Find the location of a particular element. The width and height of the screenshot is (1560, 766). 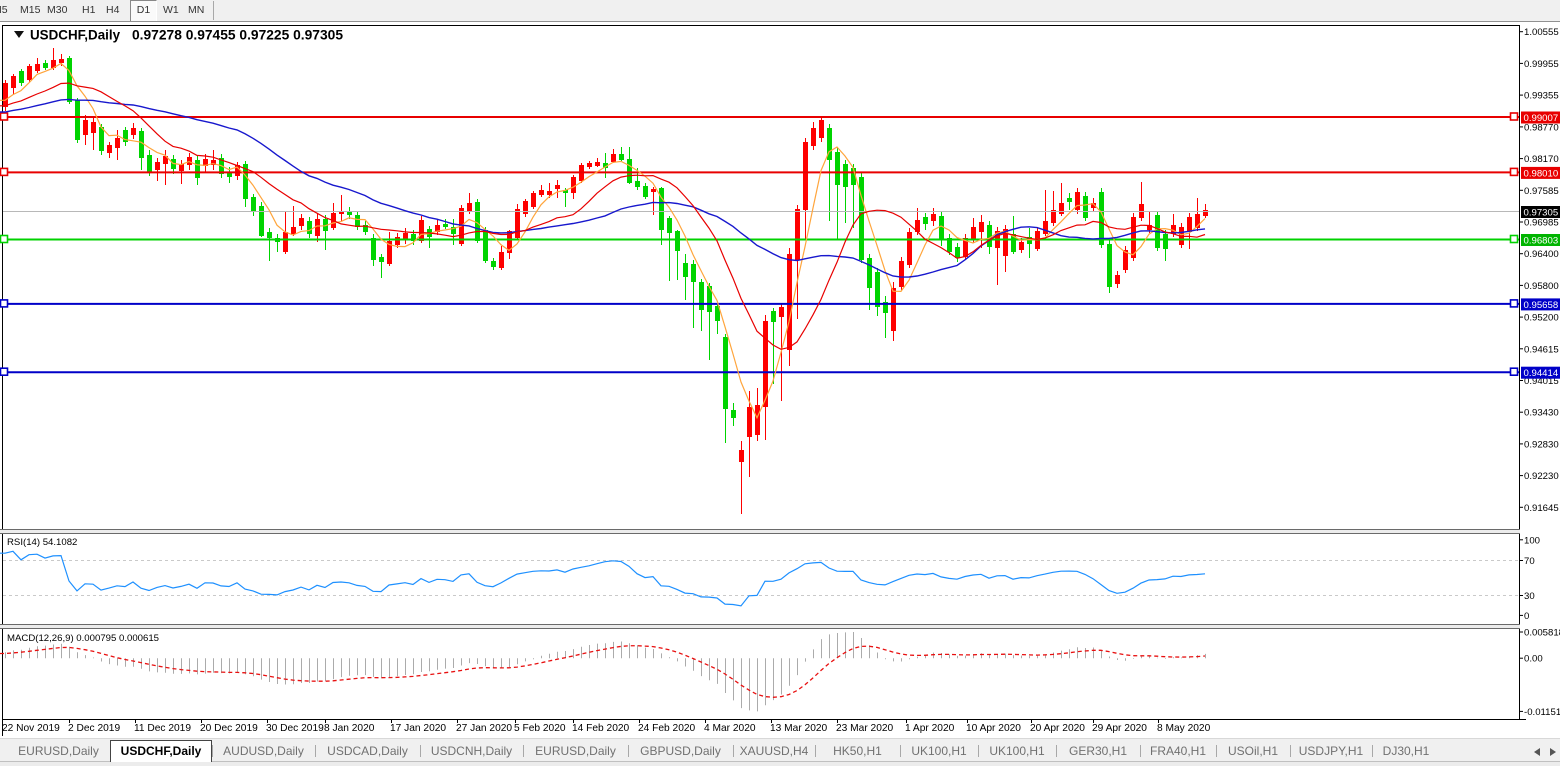

svg-text: 29 Apr 2020 is located at coordinates (1119, 728).